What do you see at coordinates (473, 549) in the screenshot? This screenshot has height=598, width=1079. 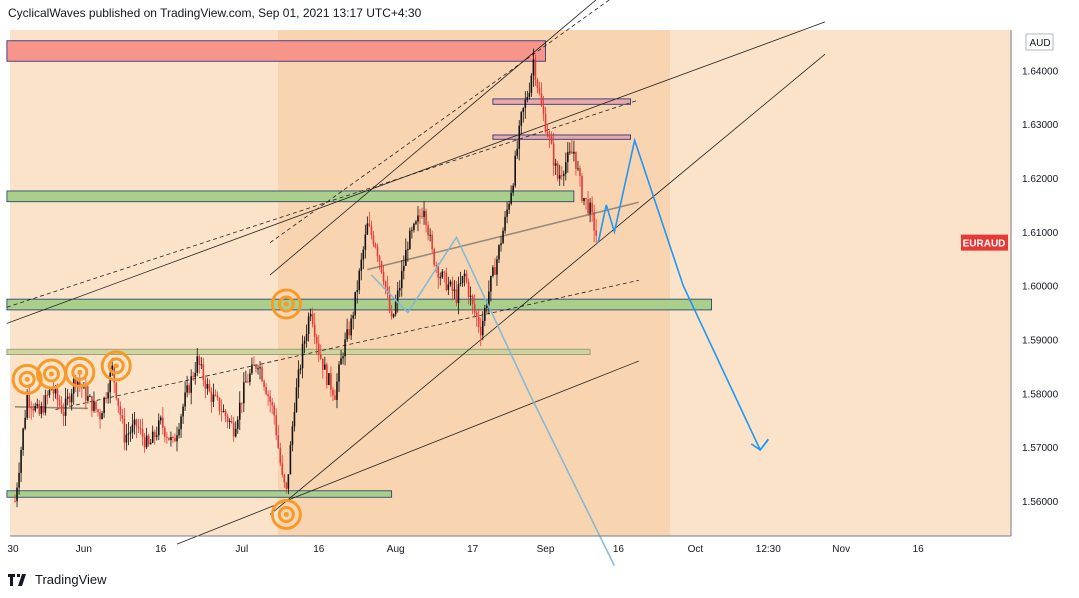 I see `x-tick-label: 17` at bounding box center [473, 549].